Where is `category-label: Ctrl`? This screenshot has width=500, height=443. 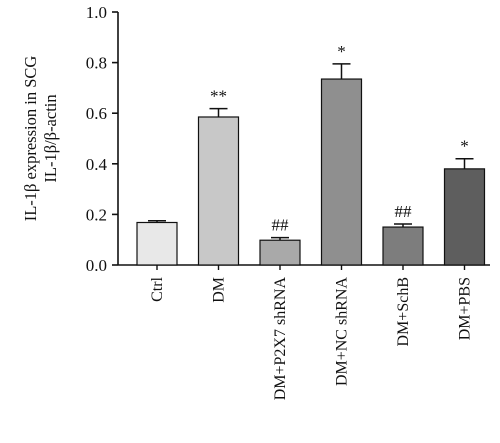 category-label: Ctrl is located at coordinates (157, 288).